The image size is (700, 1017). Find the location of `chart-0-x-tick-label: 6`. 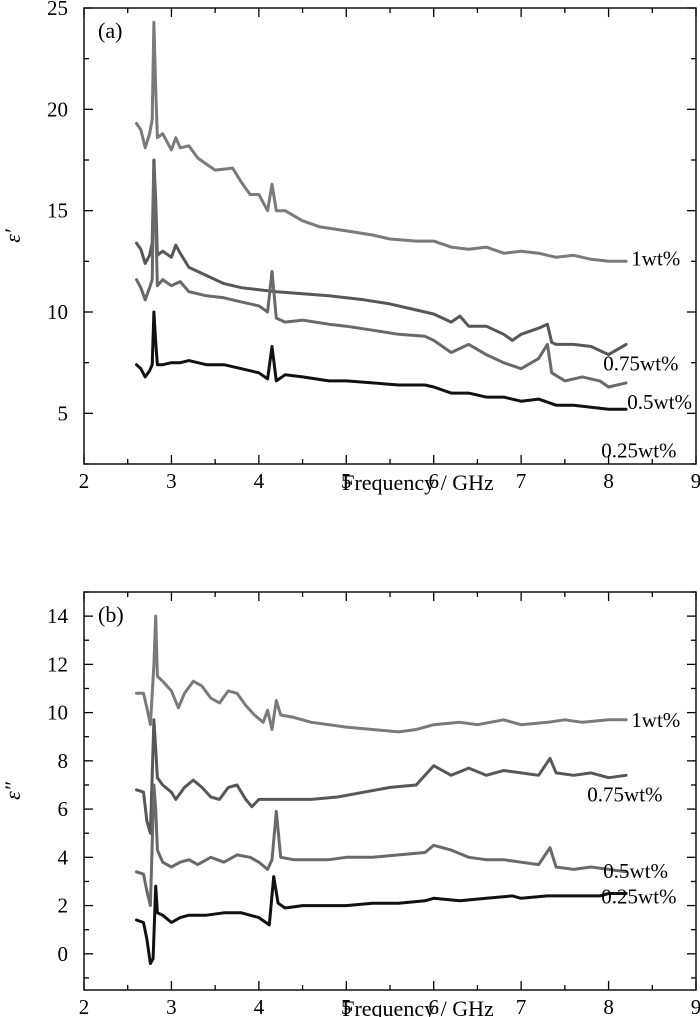

chart-0-x-tick-label: 6 is located at coordinates (433, 481).